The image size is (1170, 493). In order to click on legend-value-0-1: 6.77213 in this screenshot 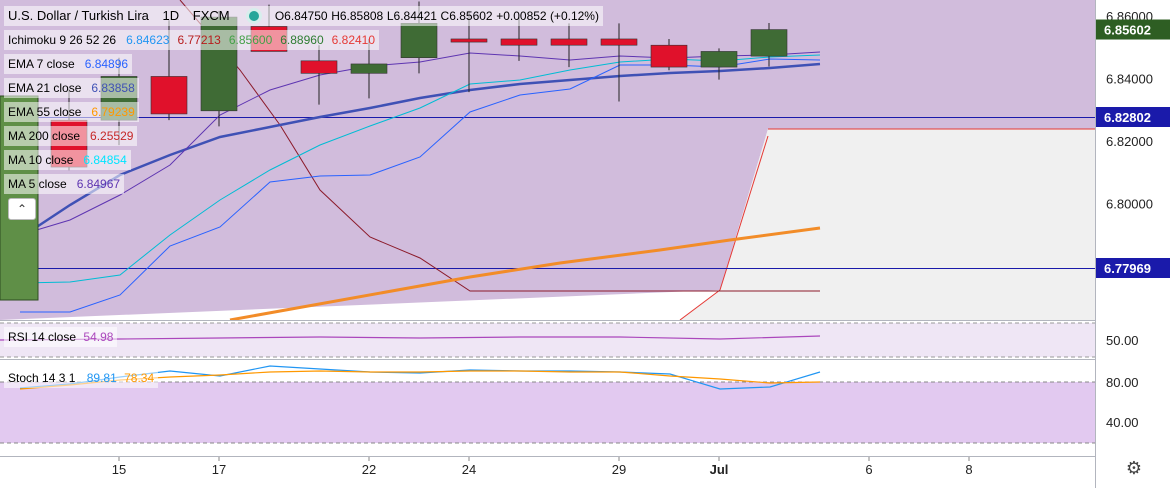, I will do `click(199, 40)`.